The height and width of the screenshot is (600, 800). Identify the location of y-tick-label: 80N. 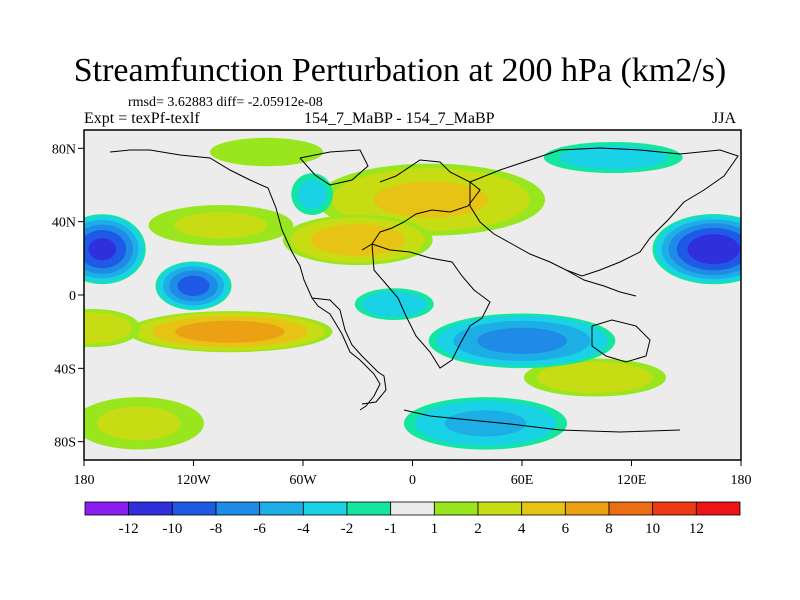
(64, 149).